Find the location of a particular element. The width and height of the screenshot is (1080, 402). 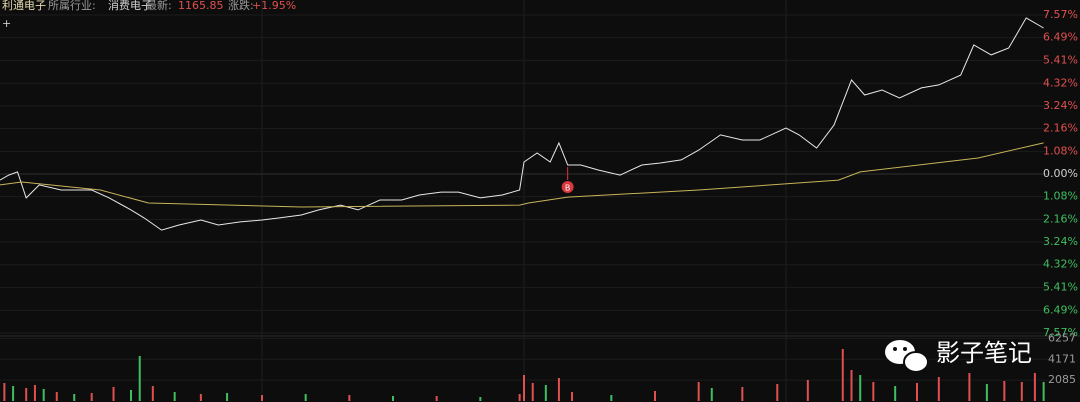

y-tick-label: 4171 is located at coordinates (1062, 358).